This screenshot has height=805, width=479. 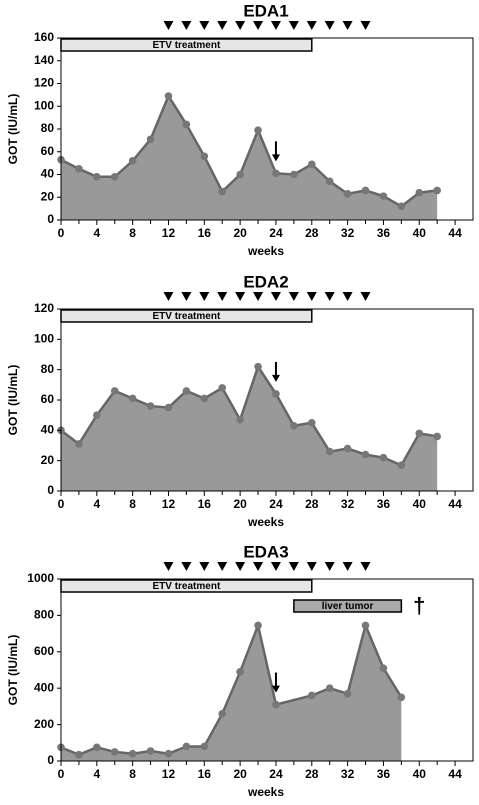 I want to click on x-tick-label: 40, so click(x=420, y=504).